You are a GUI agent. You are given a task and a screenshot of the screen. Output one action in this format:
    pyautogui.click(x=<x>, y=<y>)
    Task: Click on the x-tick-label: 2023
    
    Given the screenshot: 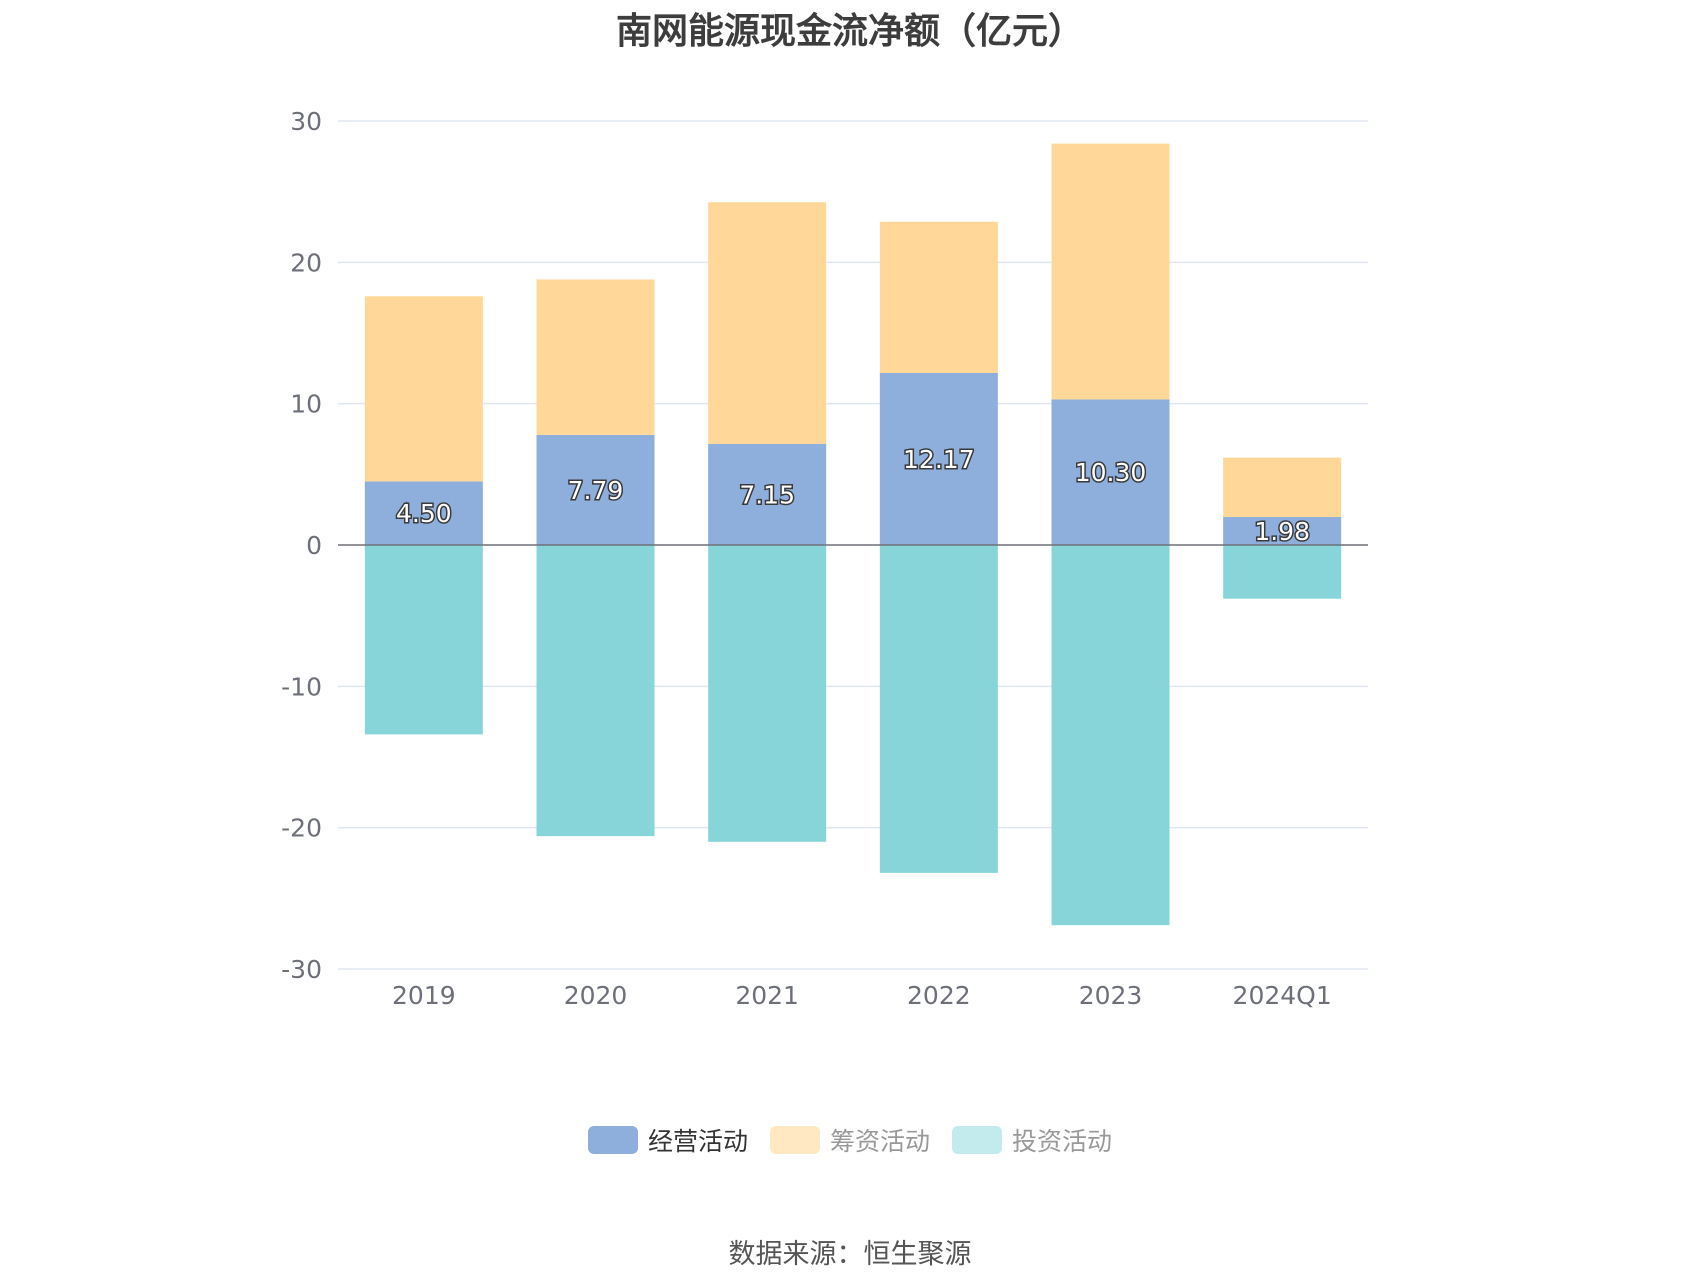 What is the action you would take?
    pyautogui.click(x=1111, y=995)
    